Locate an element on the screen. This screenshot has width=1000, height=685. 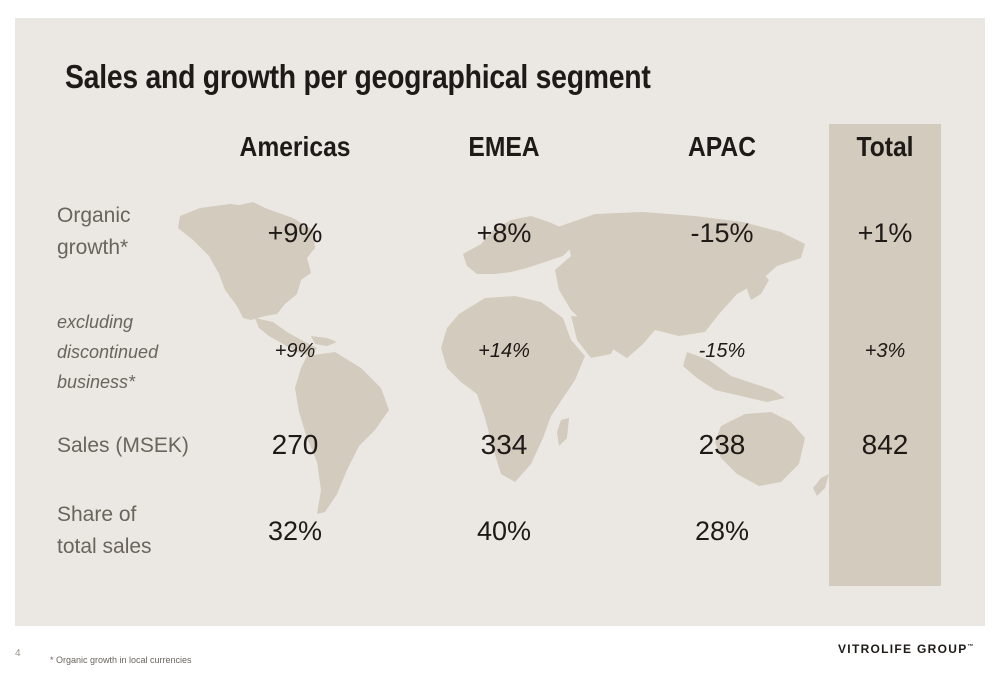
map-arctic-islands is located at coordinates (250, 208).